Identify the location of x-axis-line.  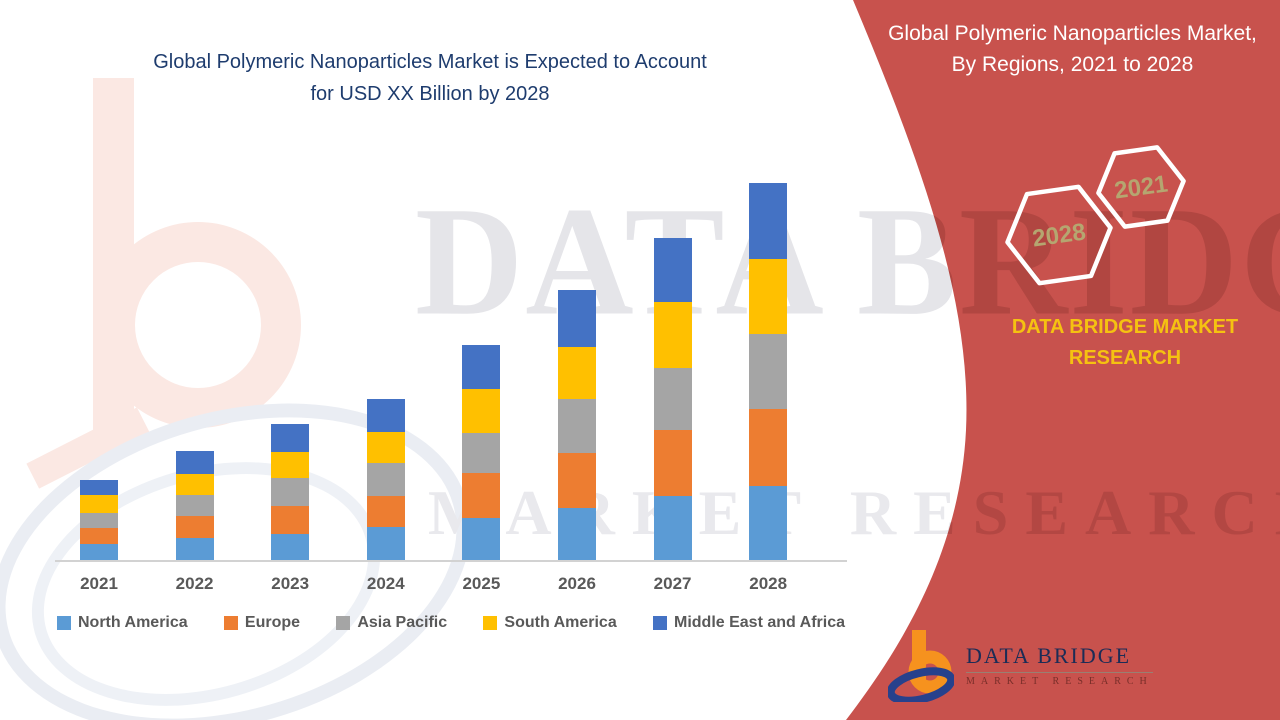
(451, 561).